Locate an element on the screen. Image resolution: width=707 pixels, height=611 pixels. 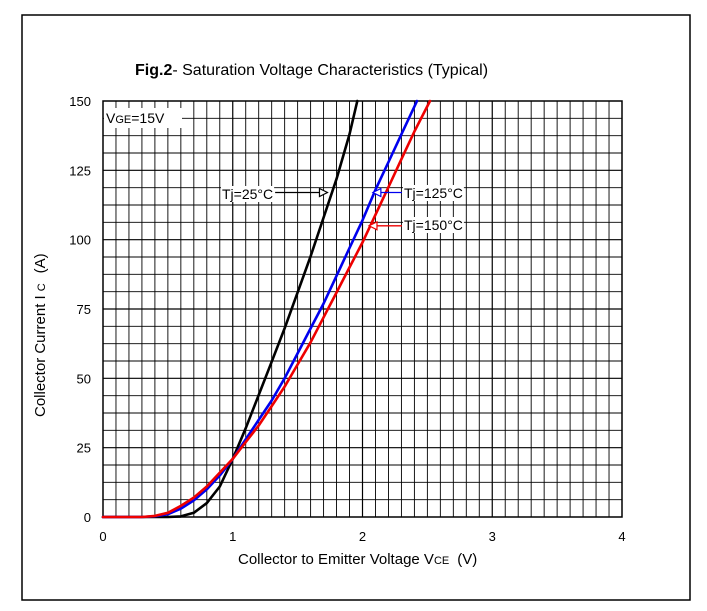
x-tick-labels: 0 1 2 3 4 is located at coordinates (362, 536).